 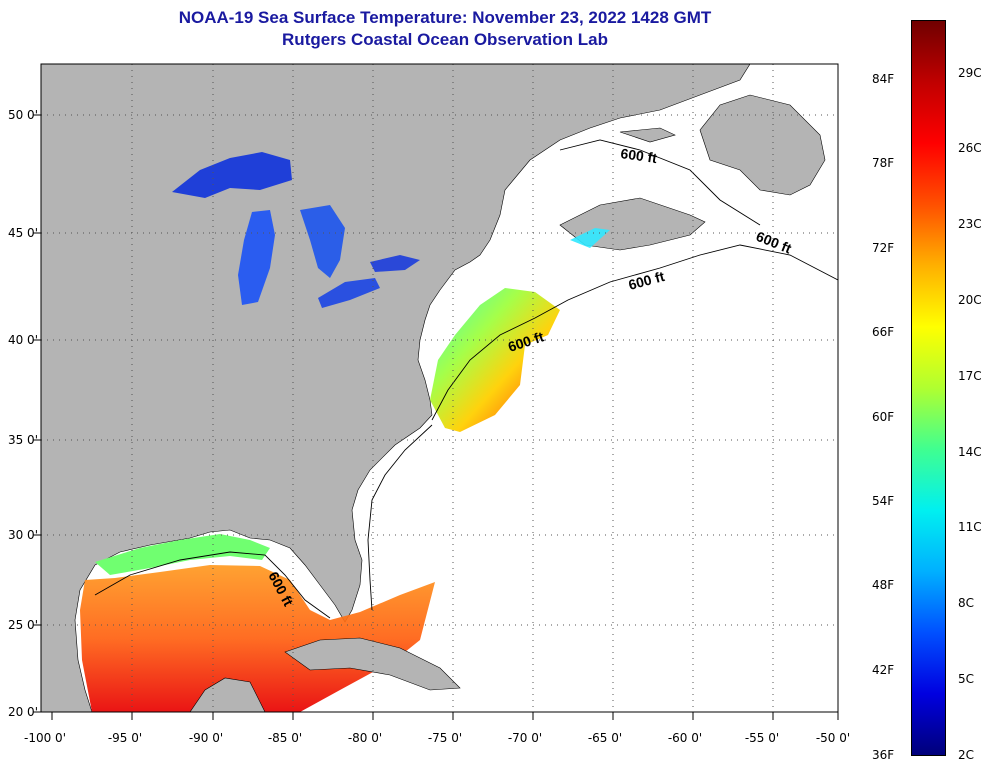 What do you see at coordinates (22, 535) in the screenshot?
I see `y-tick-label: 30 0'` at bounding box center [22, 535].